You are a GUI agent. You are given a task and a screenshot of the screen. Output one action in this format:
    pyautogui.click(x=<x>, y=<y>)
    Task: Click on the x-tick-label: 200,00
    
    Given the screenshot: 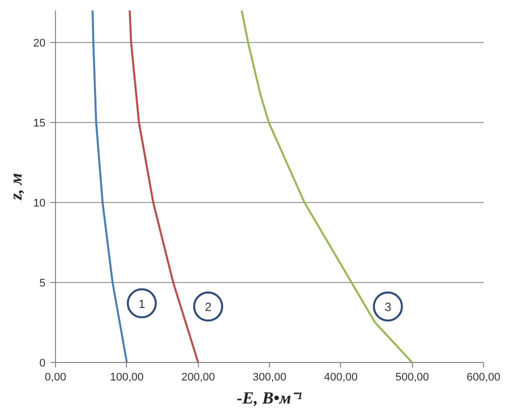 What is the action you would take?
    pyautogui.click(x=198, y=378)
    